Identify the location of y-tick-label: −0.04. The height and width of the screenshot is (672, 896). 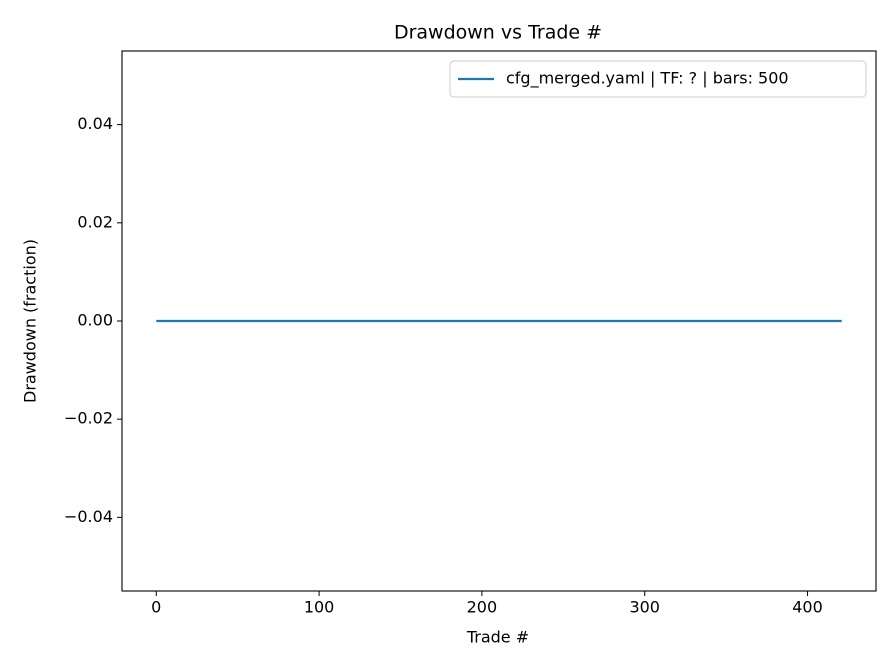
(88, 516).